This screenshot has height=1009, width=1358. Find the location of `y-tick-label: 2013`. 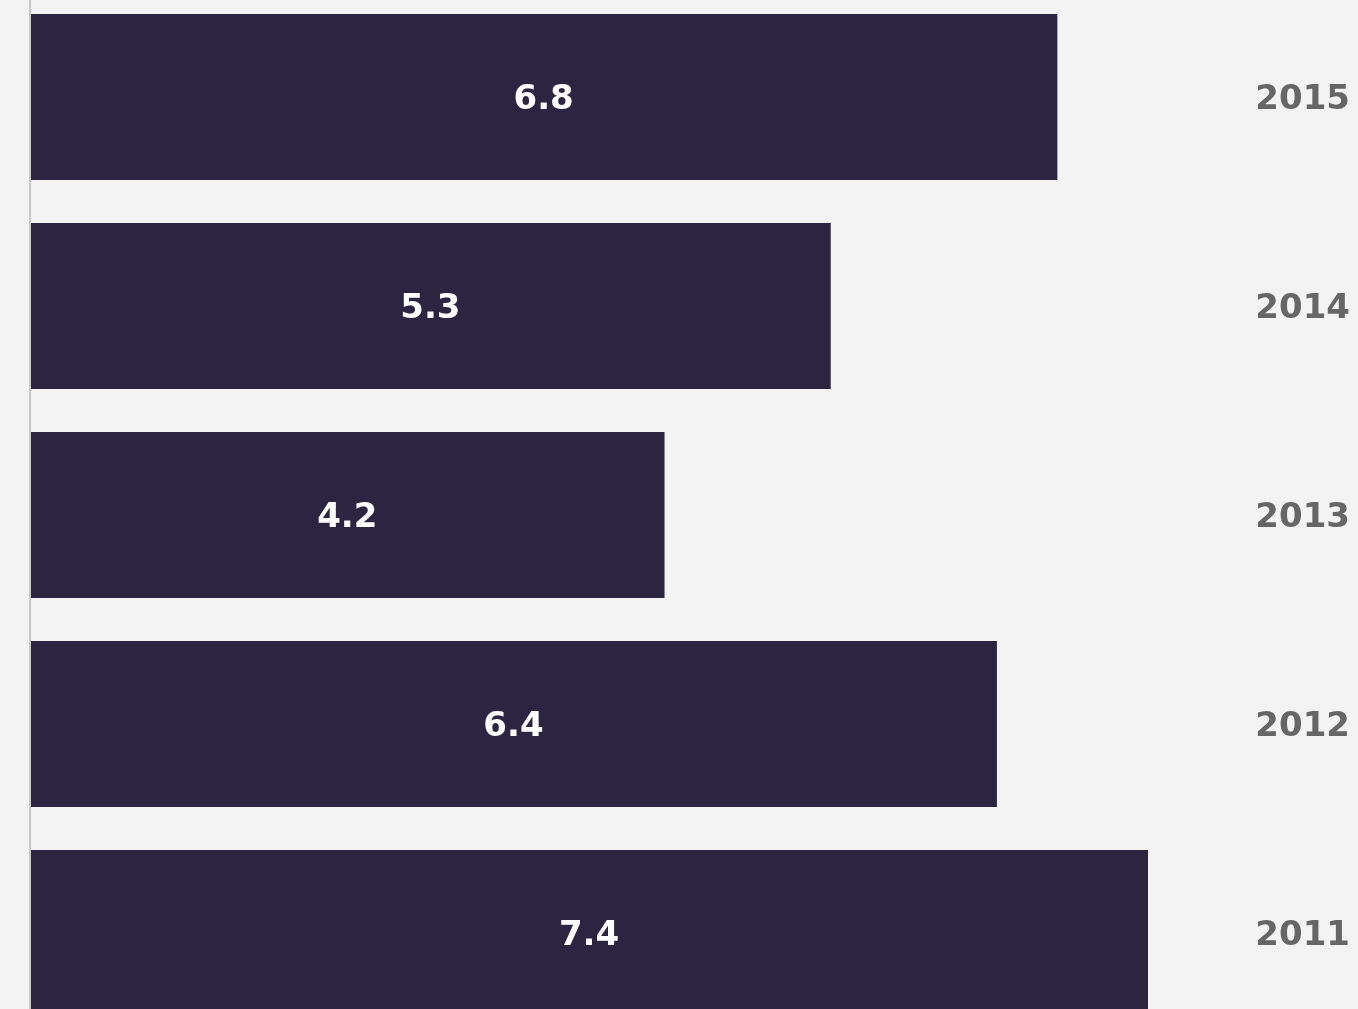

y-tick-label: 2013 is located at coordinates (1302, 514).